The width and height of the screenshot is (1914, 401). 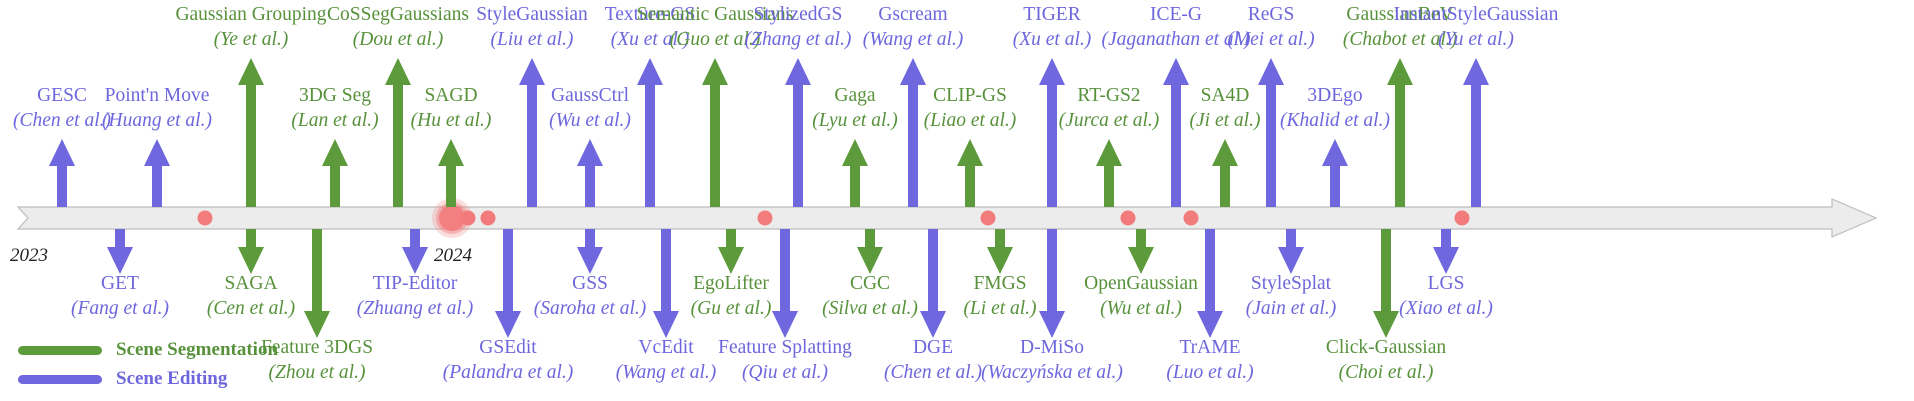 I want to click on arrow-d-miso, so click(x=1052, y=283).